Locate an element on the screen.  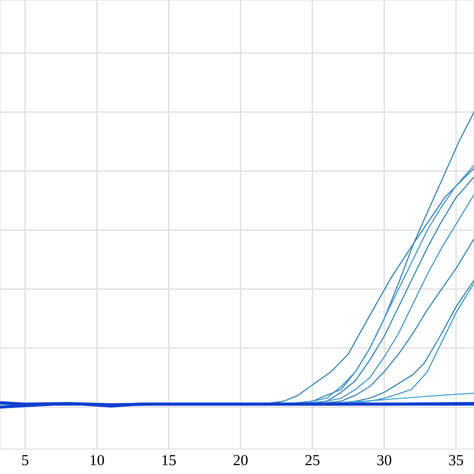
x-tick-label: 15 is located at coordinates (169, 460).